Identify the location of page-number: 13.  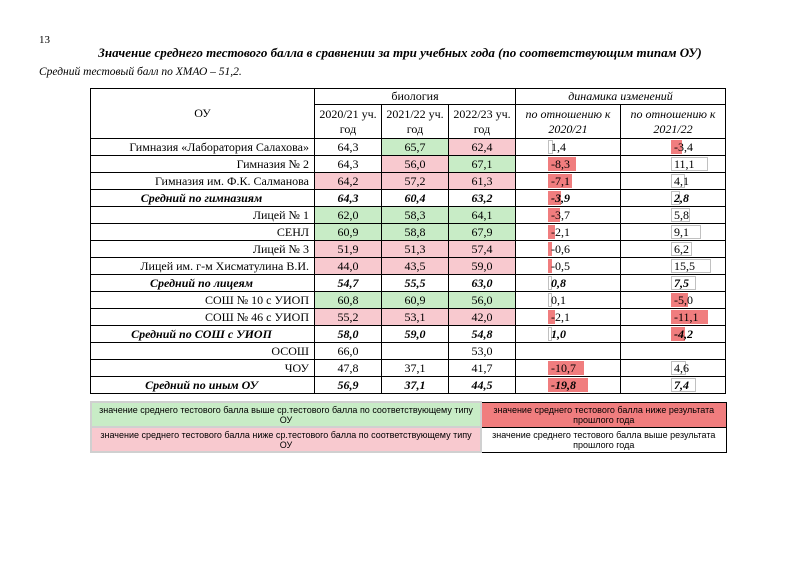
(44, 40).